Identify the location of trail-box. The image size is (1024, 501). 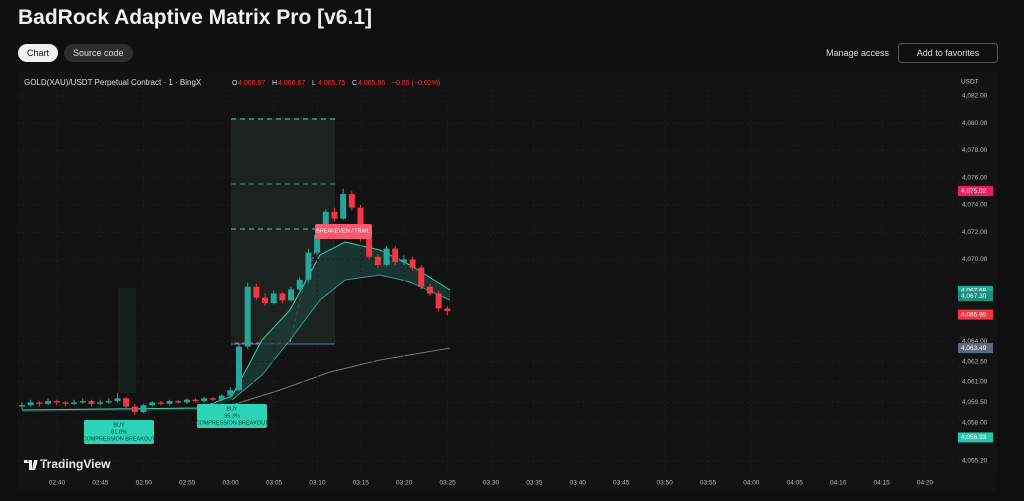
(343, 231).